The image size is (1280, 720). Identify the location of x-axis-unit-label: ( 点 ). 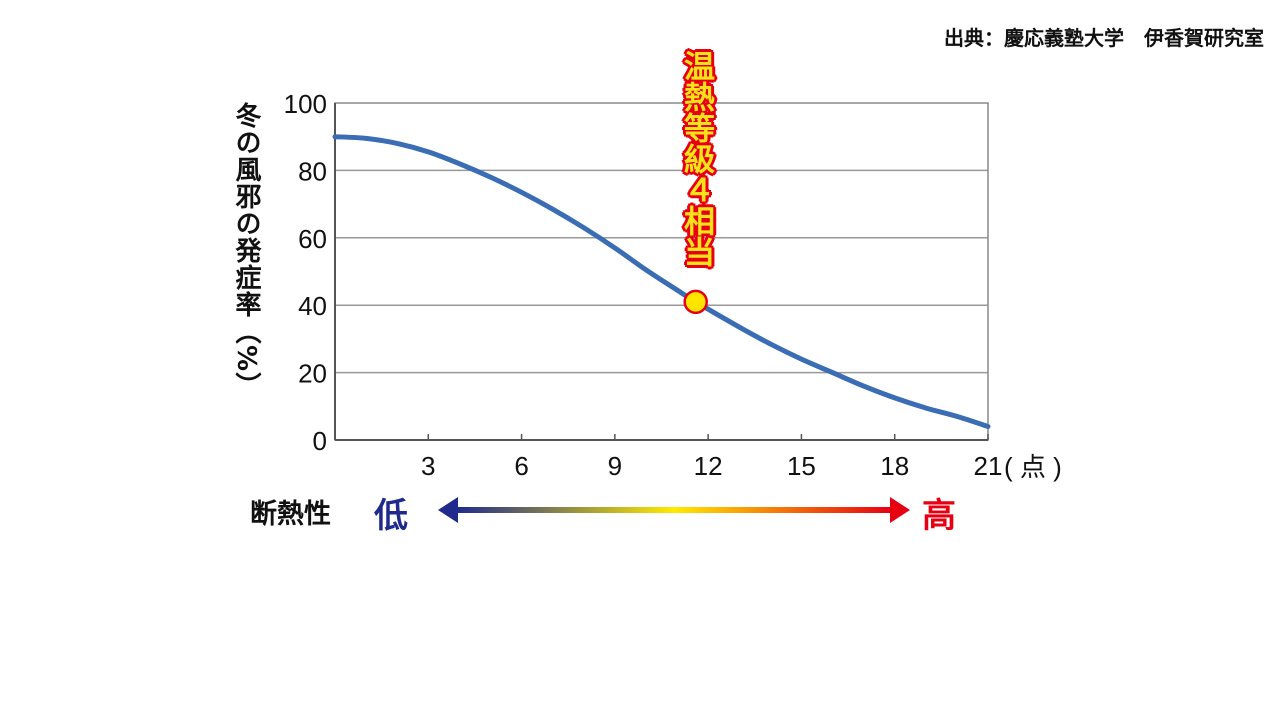
(1033, 467).